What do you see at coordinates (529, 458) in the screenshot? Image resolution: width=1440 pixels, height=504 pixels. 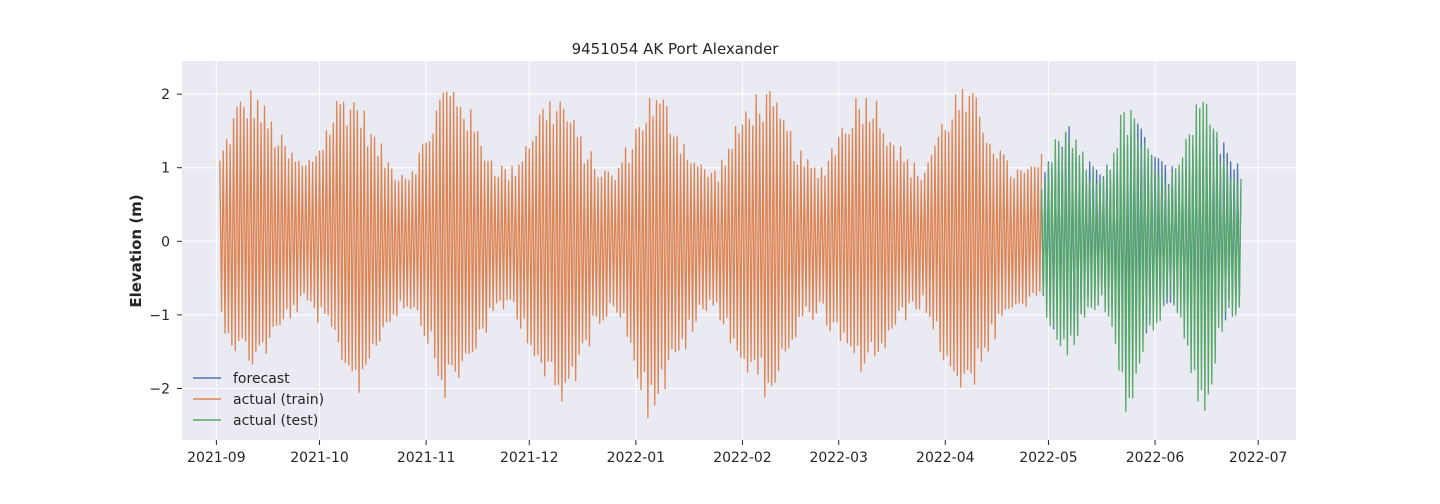 I see `x-tick-label: 2021-12` at bounding box center [529, 458].